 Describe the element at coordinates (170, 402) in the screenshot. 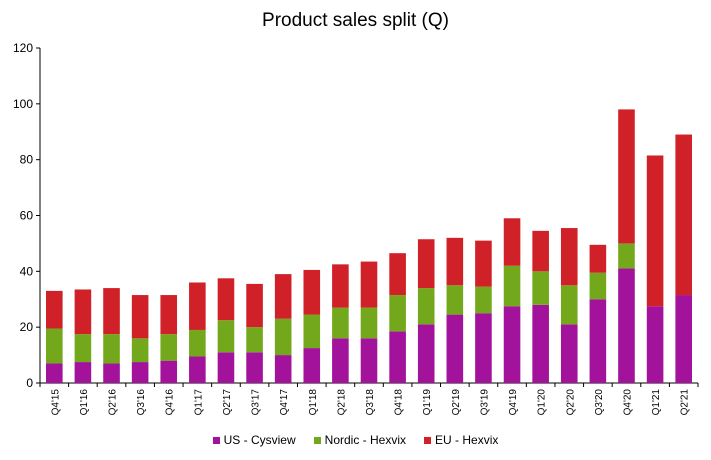

I see `x-tick-label: Q4'16` at that location.